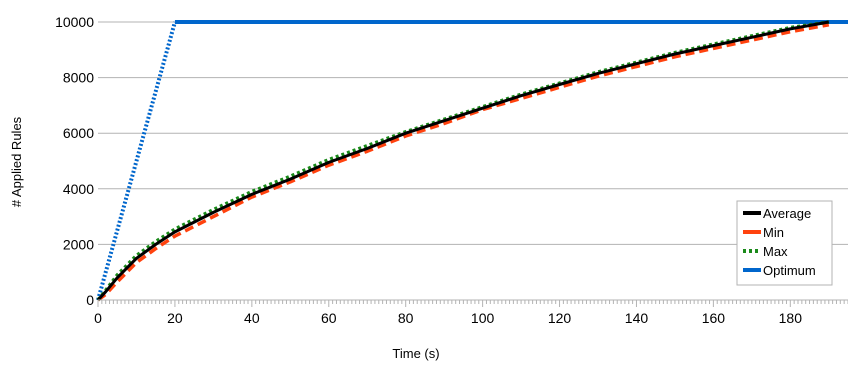 This screenshot has width=848, height=366. I want to click on legend-label-max: Max, so click(775, 251).